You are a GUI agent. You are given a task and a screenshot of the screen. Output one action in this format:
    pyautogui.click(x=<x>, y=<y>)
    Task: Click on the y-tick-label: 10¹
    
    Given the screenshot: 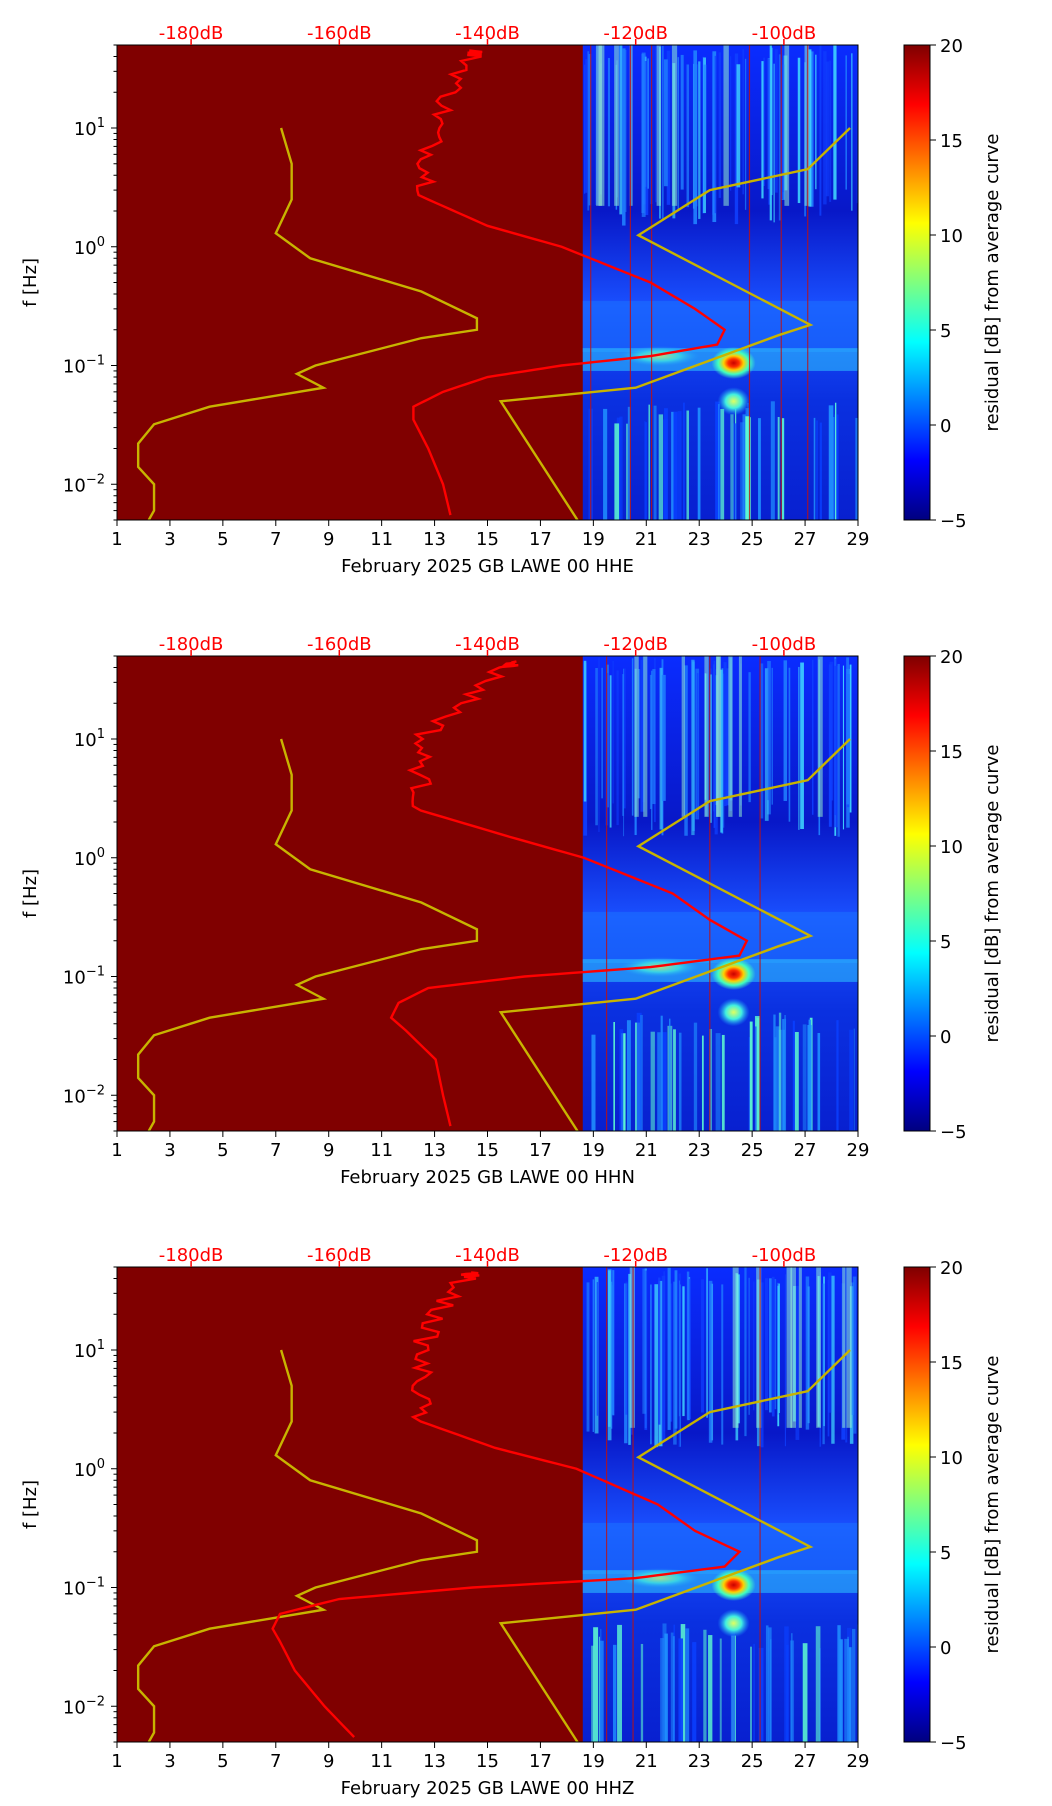 What is the action you would take?
    pyautogui.click(x=89, y=128)
    